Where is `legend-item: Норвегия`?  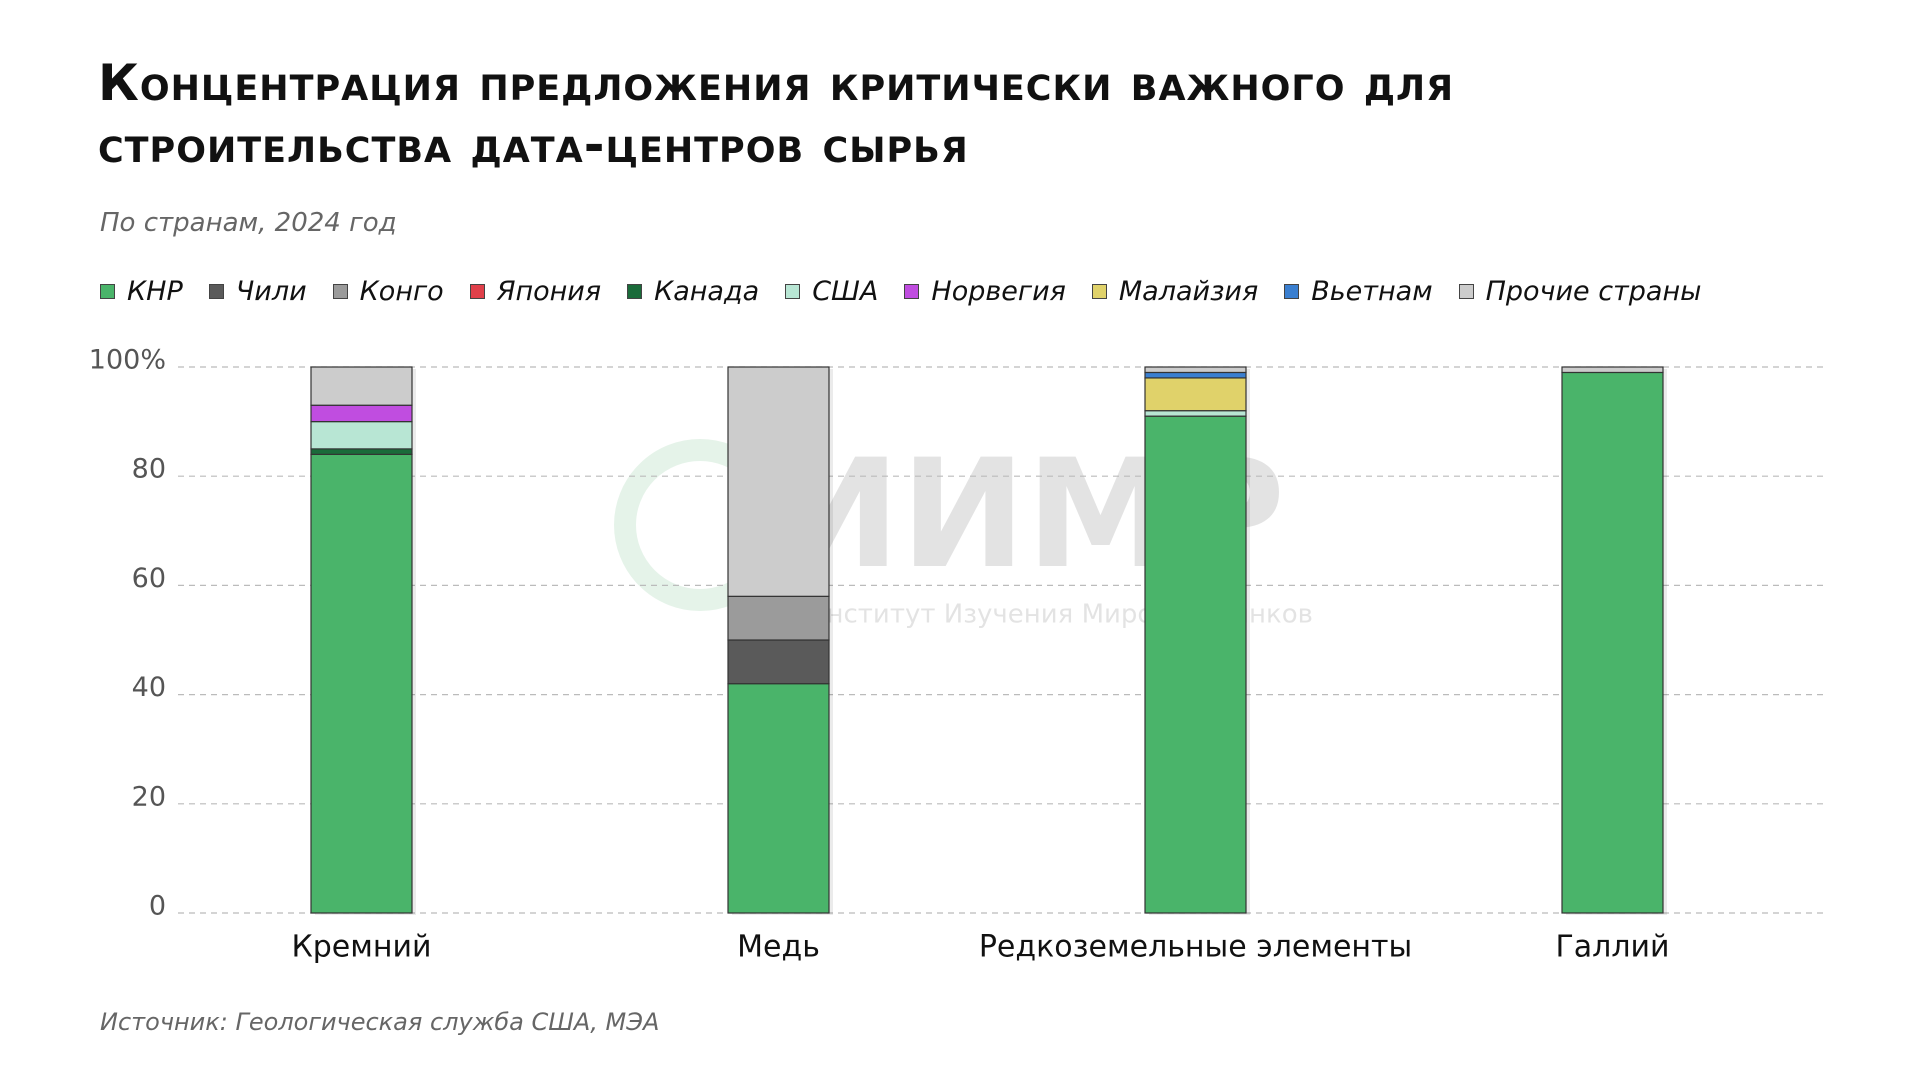 legend-item: Норвегия is located at coordinates (985, 291).